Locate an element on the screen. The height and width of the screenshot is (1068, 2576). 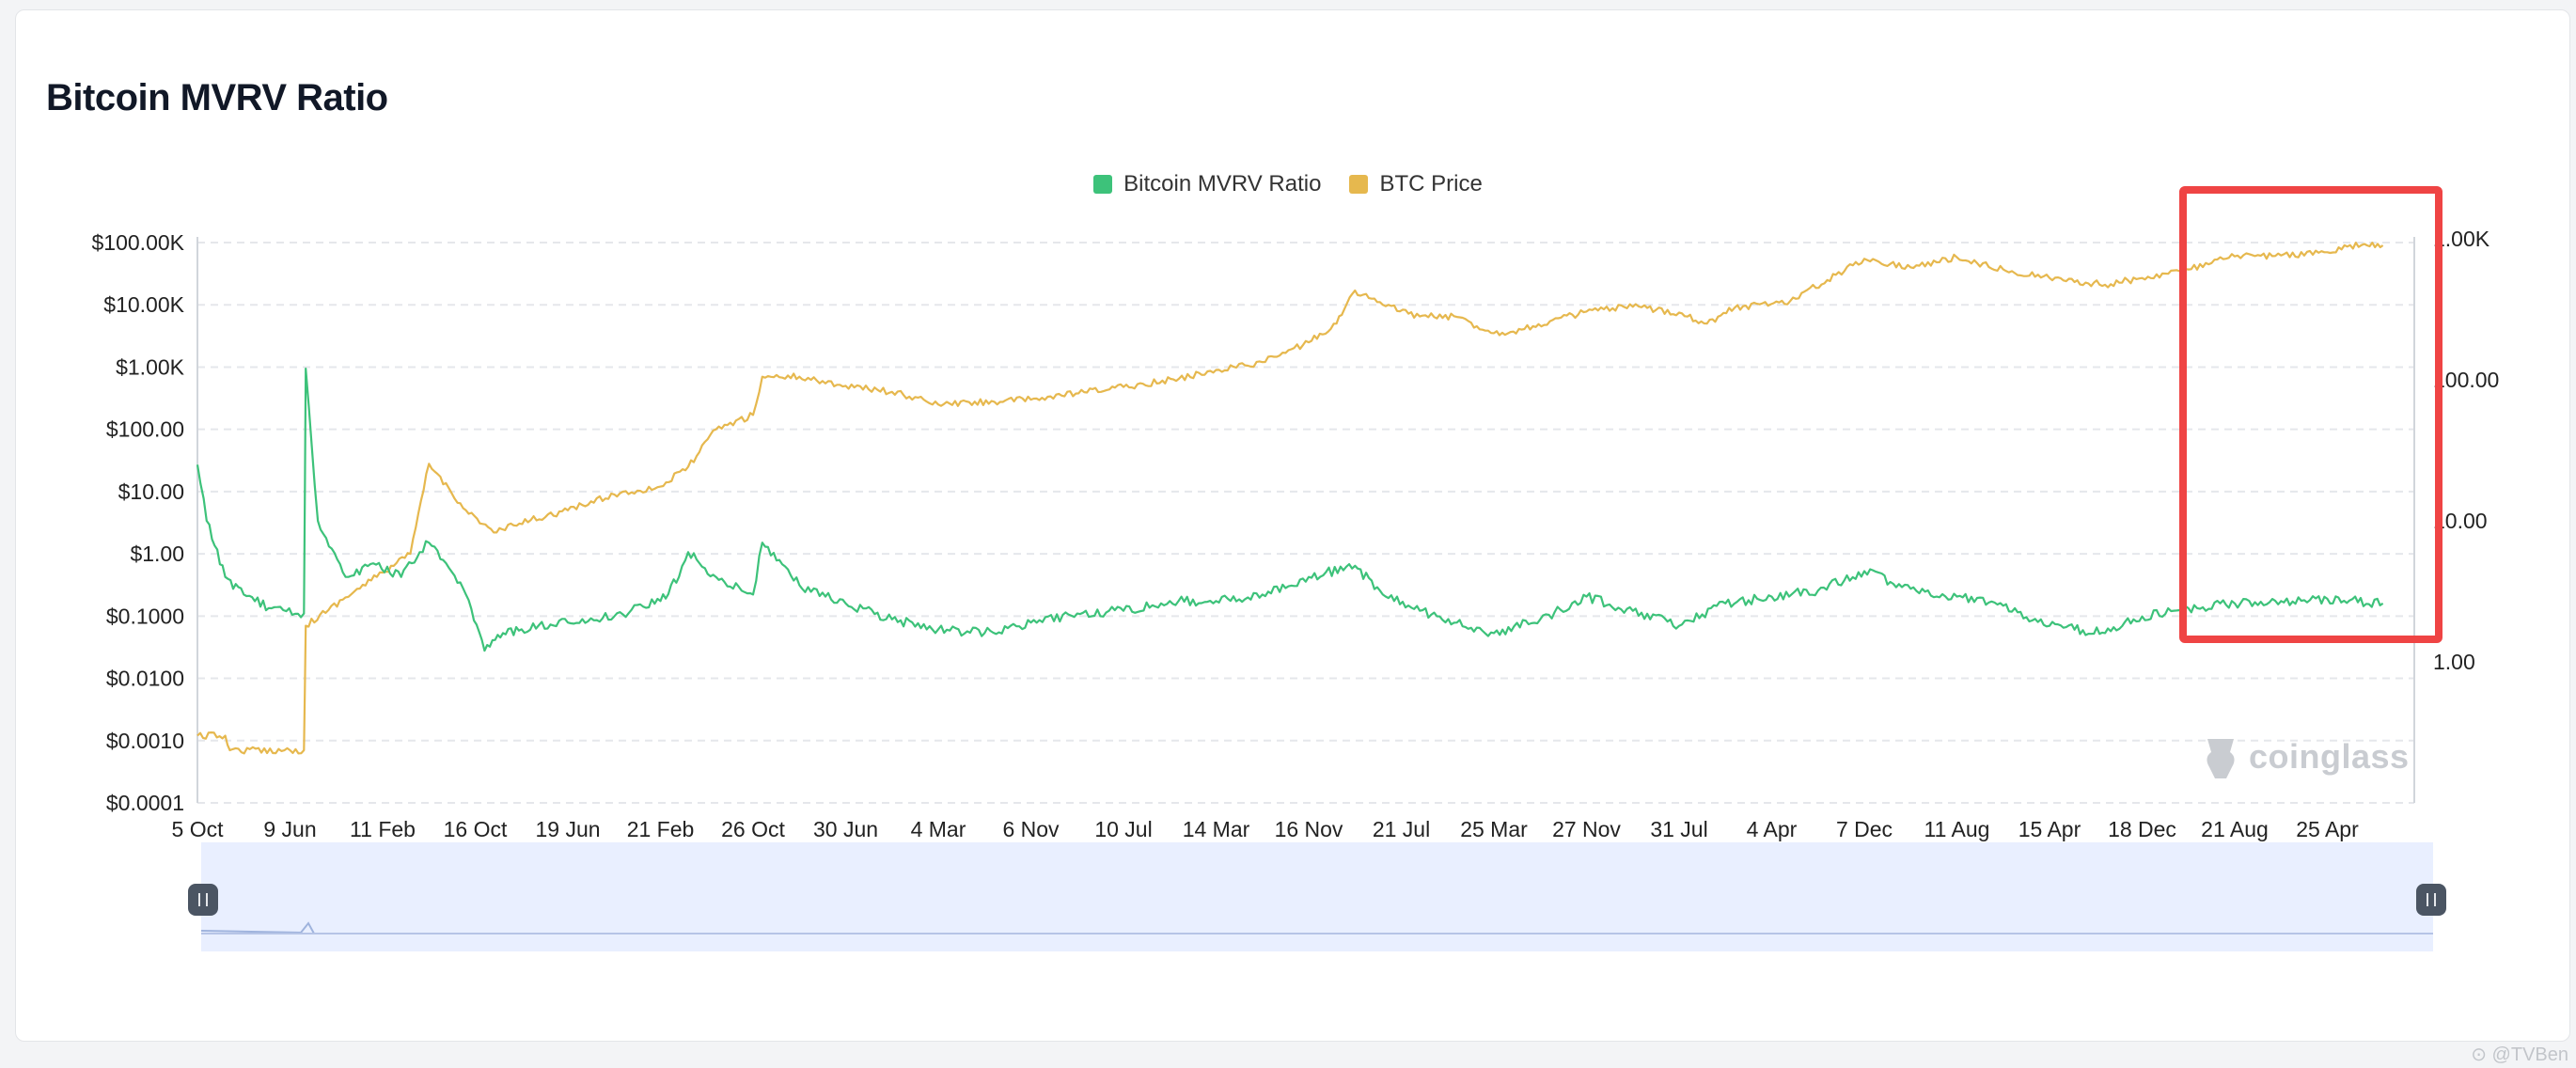
legend-item-mvrv: Bitcoin MVRV Ratio is located at coordinates (1207, 184).